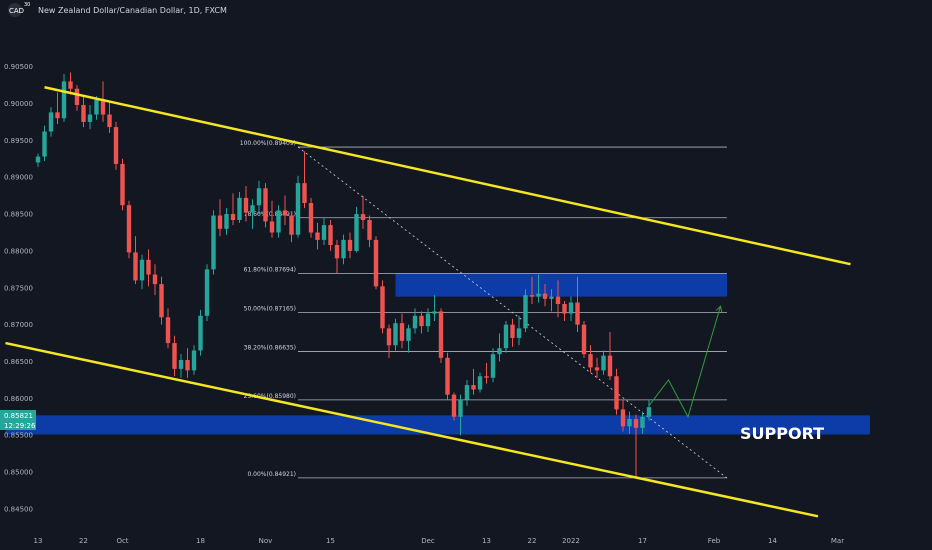 This screenshot has height=550, width=932. Describe the element at coordinates (561, 285) in the screenshot. I see `resistance-zone` at that location.